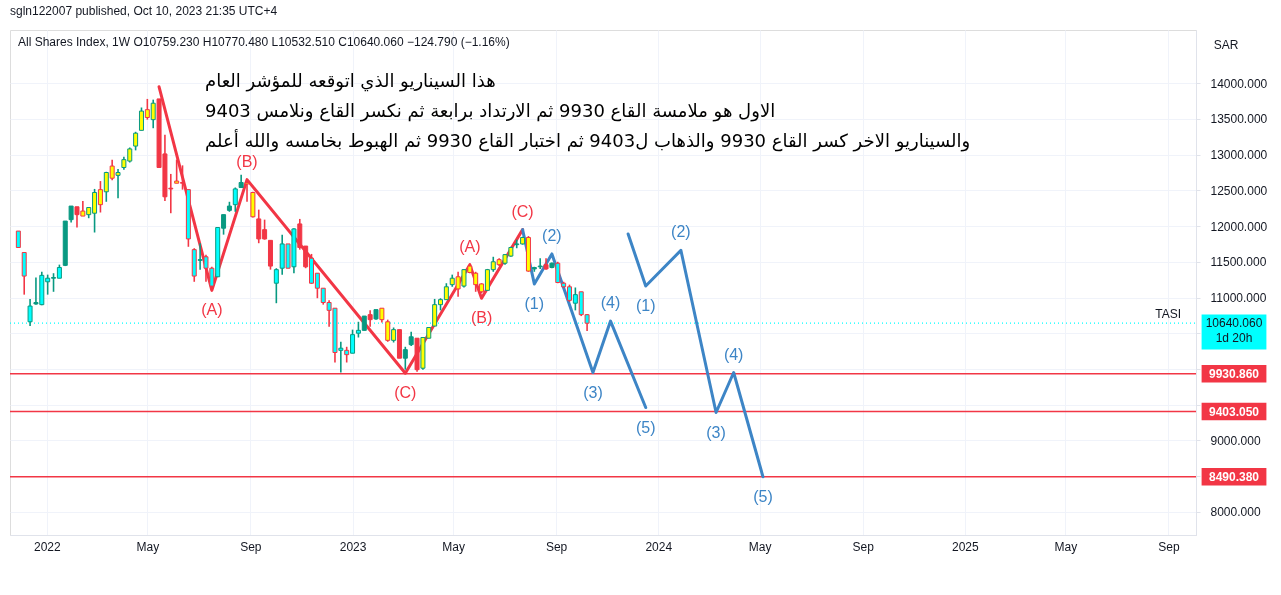  Describe the element at coordinates (1226, 45) in the screenshot. I see `y-axis-title: SAR` at that location.